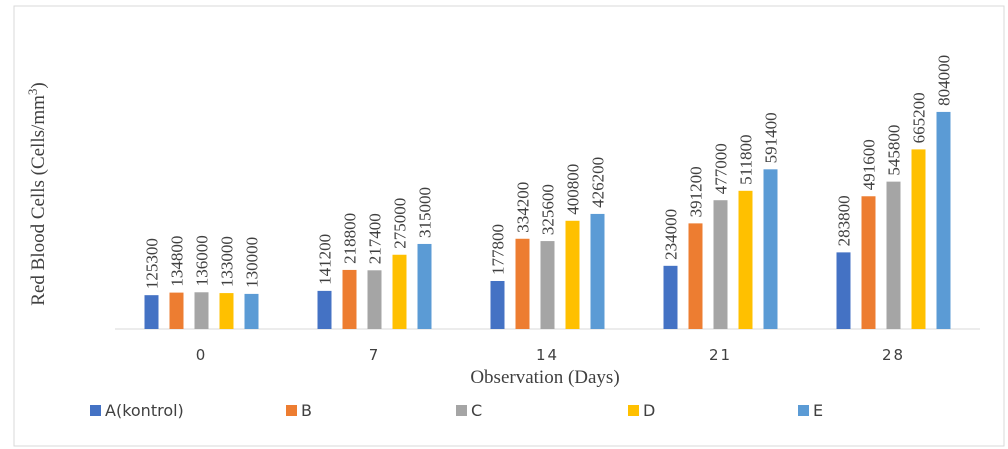 This screenshot has width=1008, height=449. I want to click on y-axis-title-sup: 3, so click(32, 92).